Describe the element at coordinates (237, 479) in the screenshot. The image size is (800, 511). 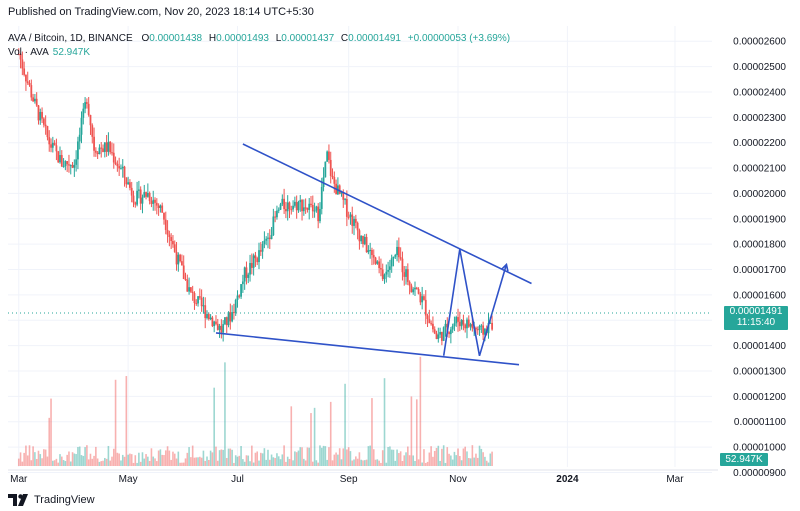
I see `x-tick-label: Jul` at that location.